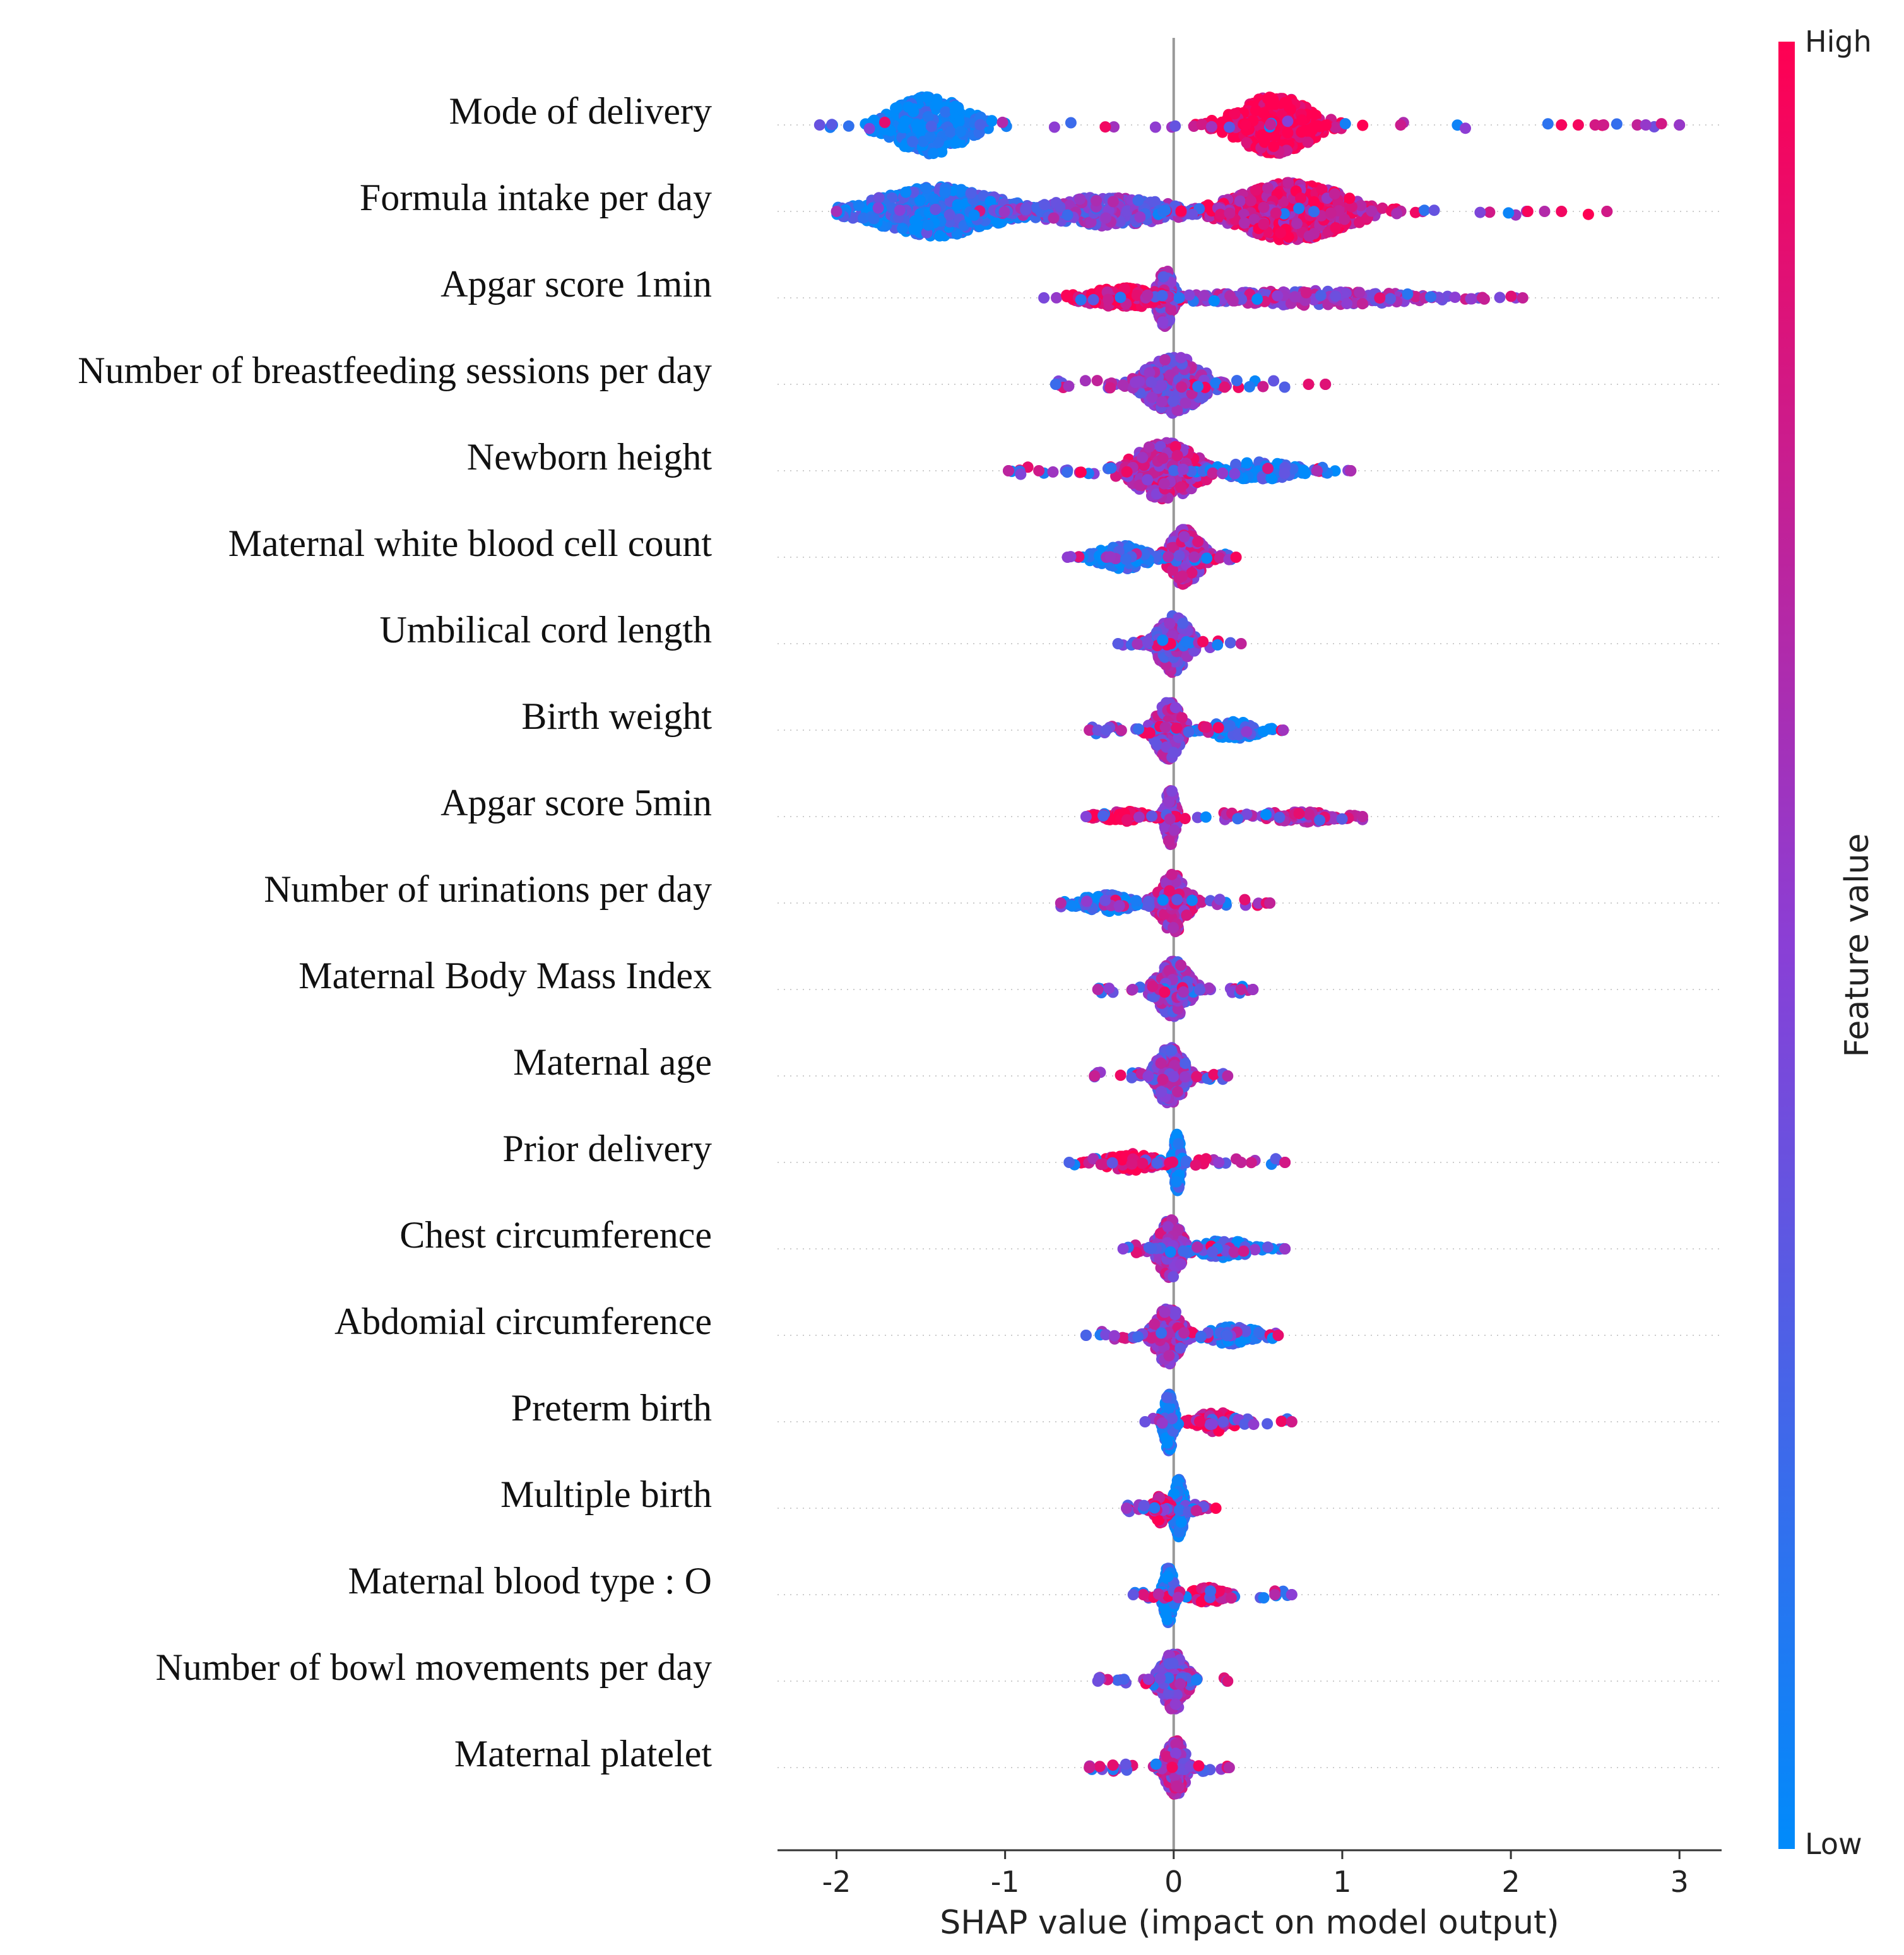 This screenshot has height=1955, width=1904. Describe the element at coordinates (1249, 125) in the screenshot. I see `points-mode-of-delivery` at that location.